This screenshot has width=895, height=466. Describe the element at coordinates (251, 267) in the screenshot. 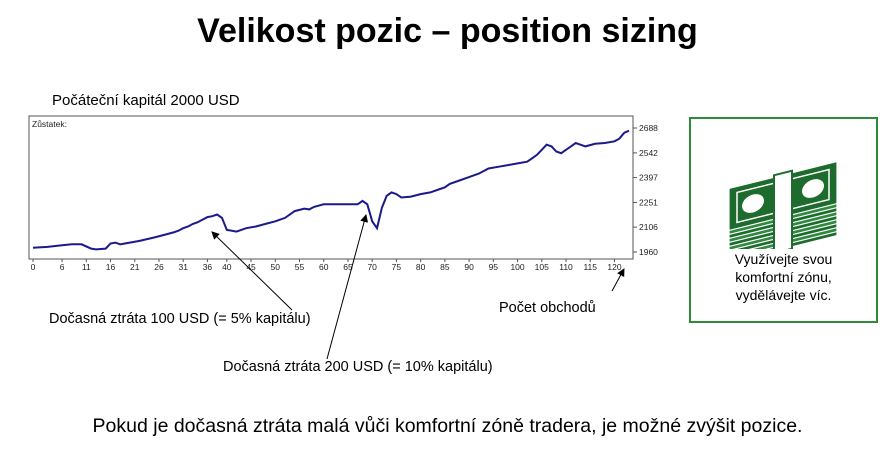

I see `x-tick-label: 45` at that location.